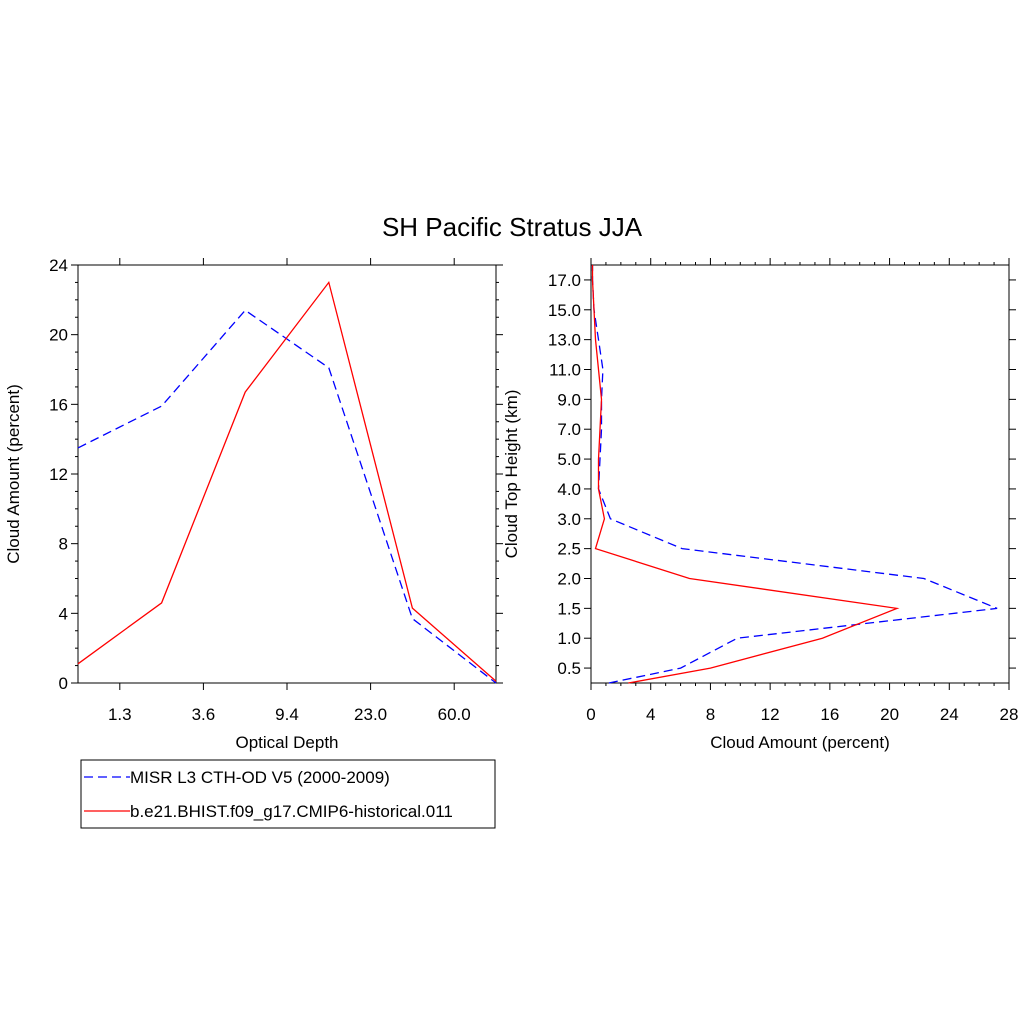  Describe the element at coordinates (710, 714) in the screenshot. I see `x-tick-label: 8` at that location.